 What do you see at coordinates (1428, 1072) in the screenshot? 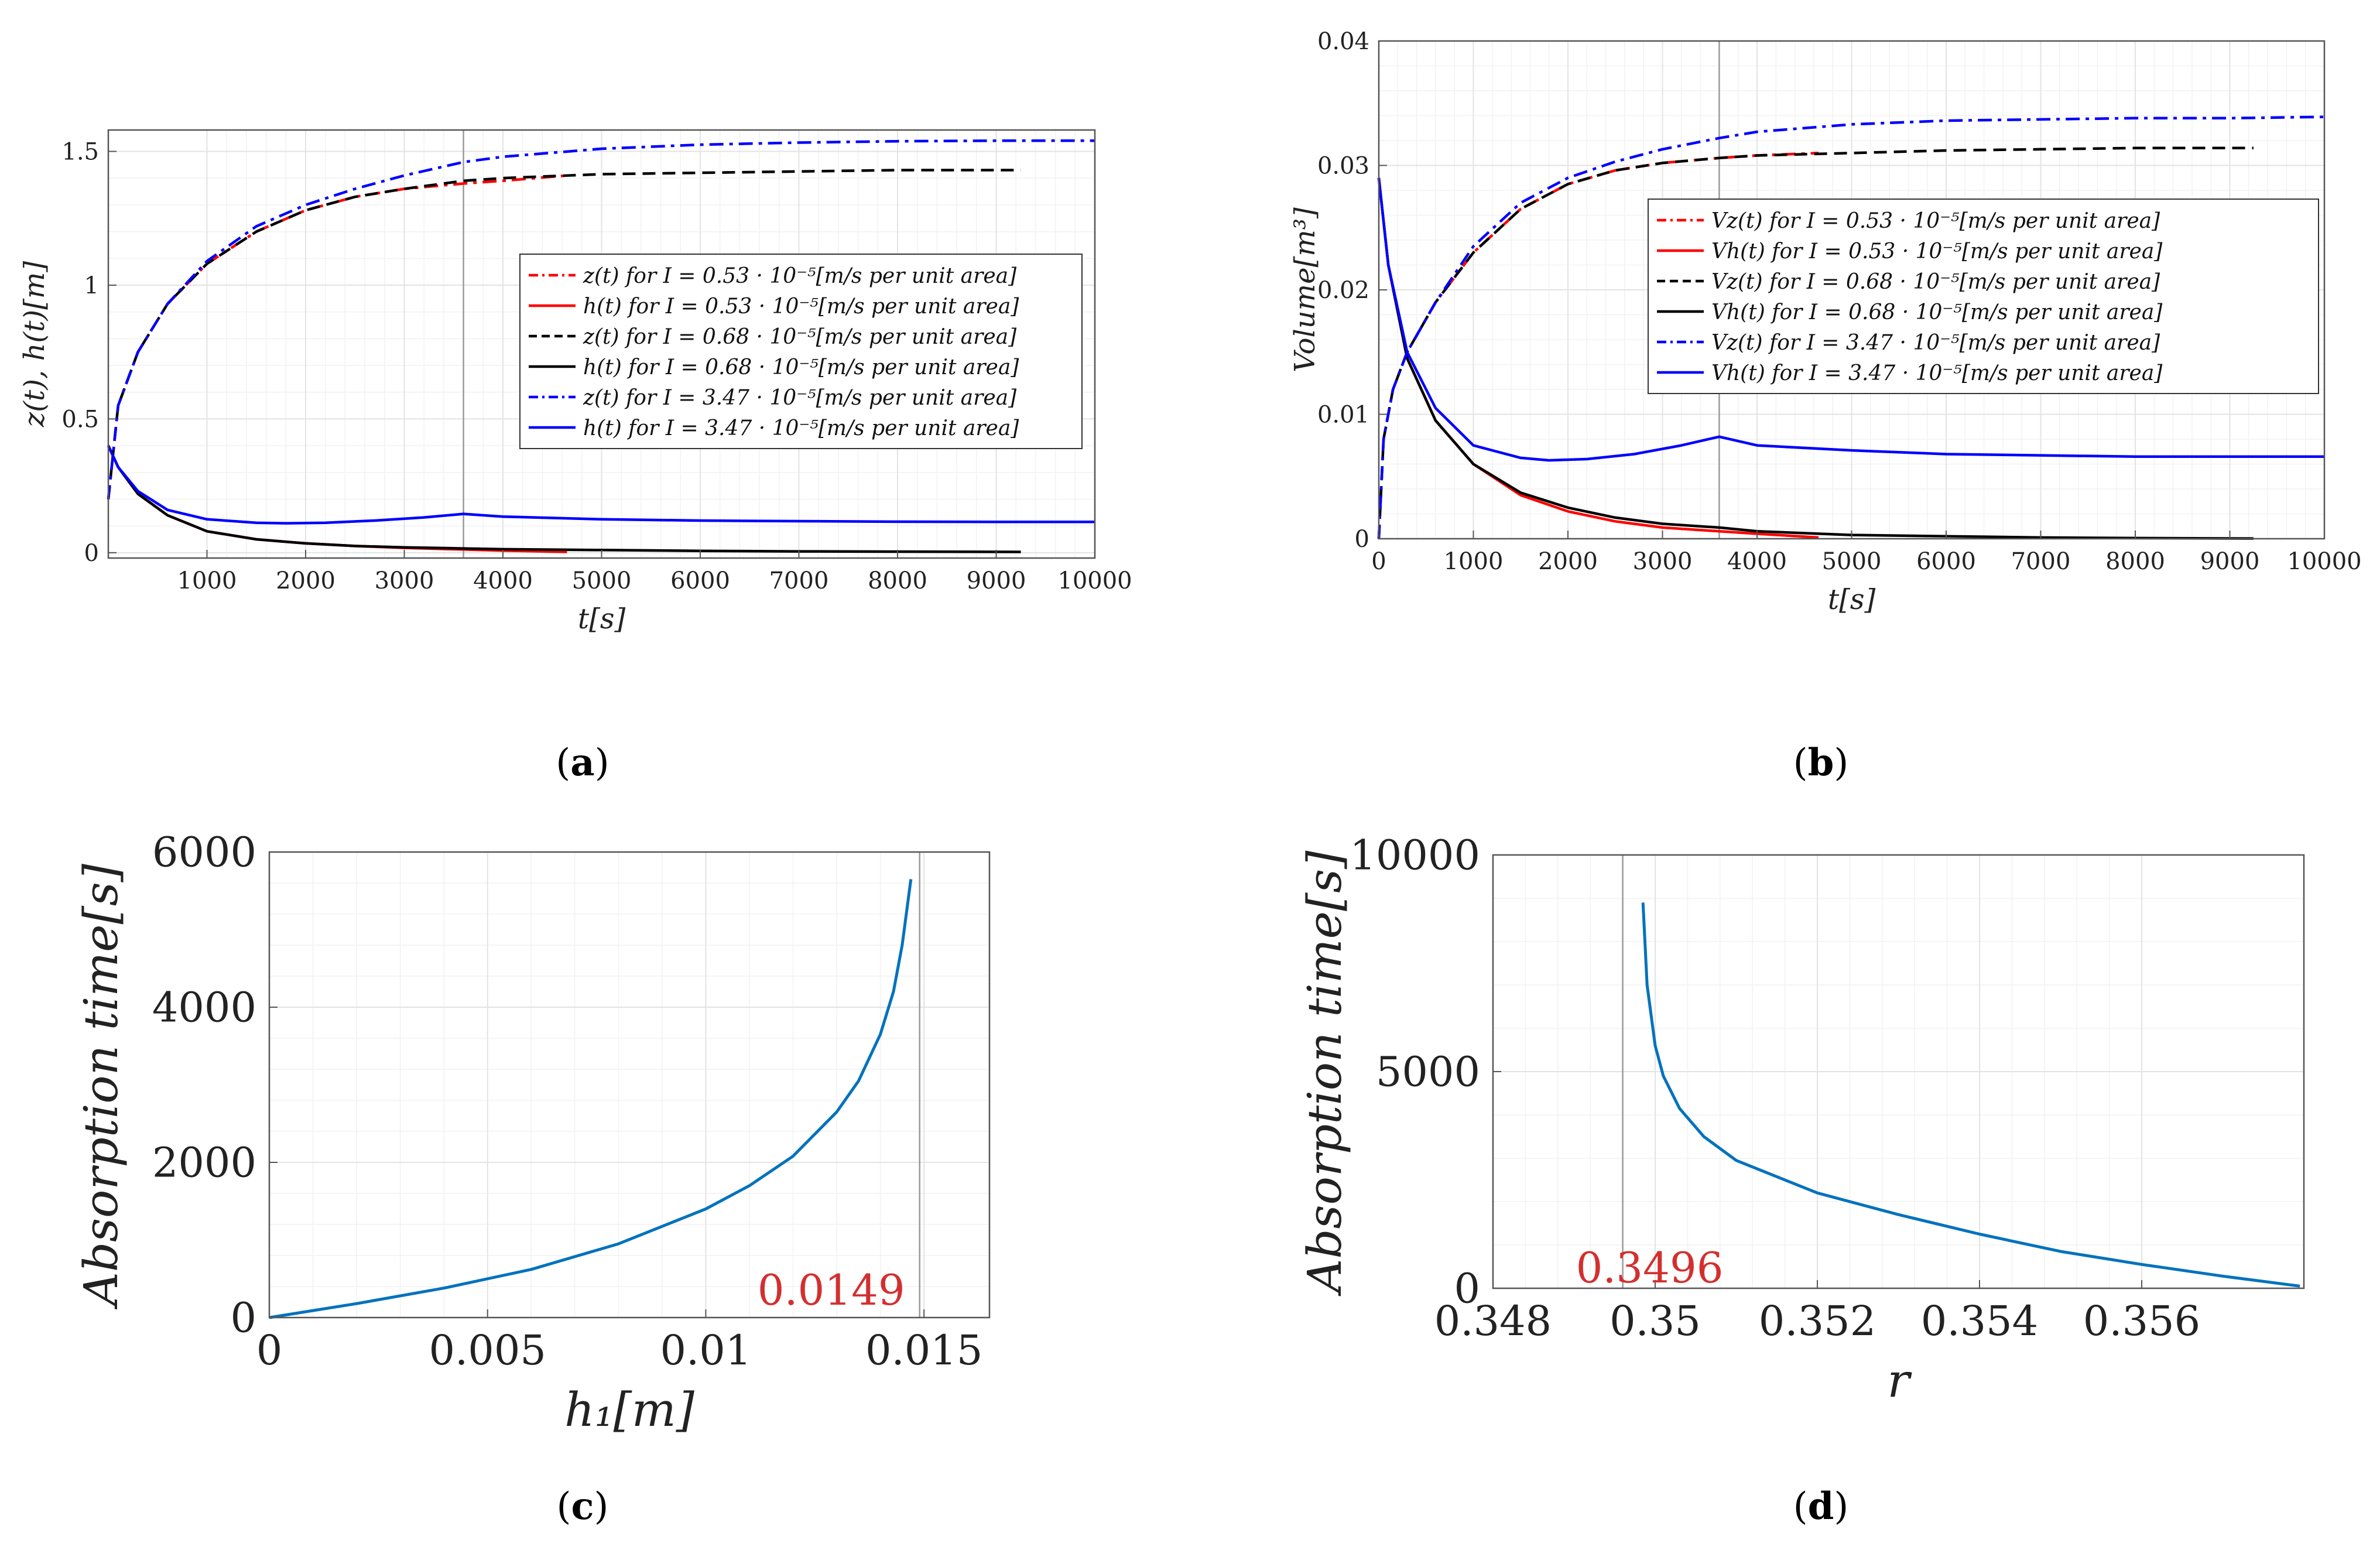
I see `y-tick-label: 5000` at bounding box center [1428, 1072].